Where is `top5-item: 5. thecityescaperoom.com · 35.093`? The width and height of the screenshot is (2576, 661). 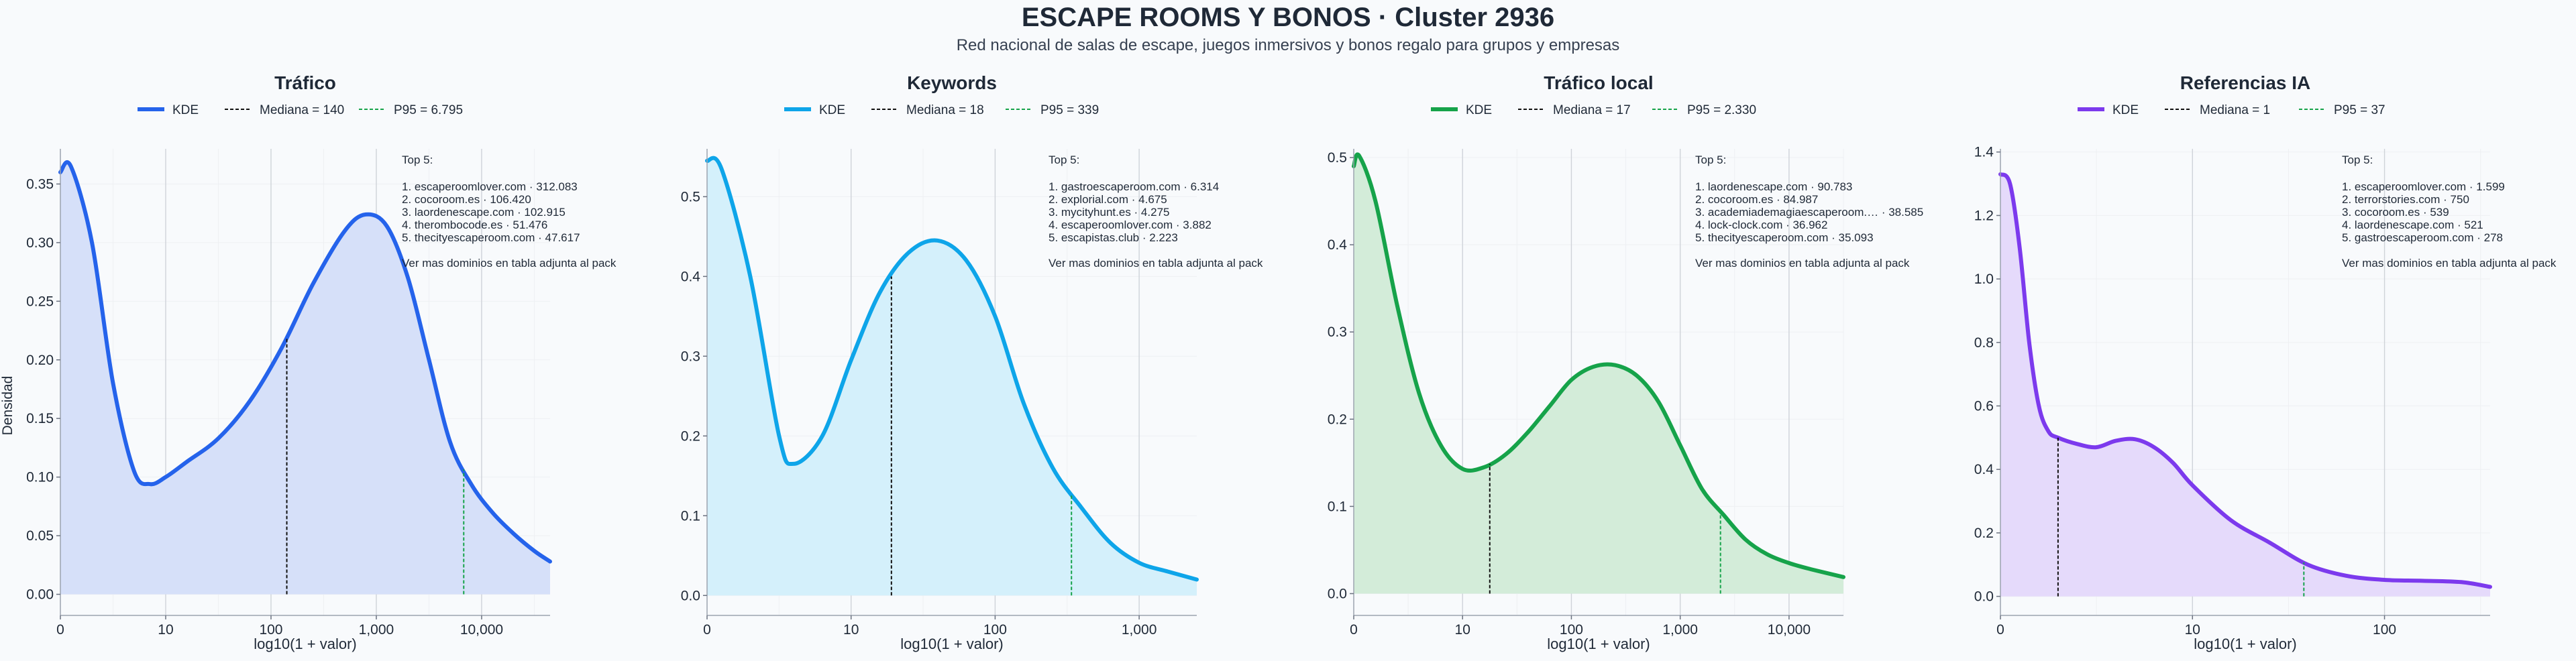
top5-item: 5. thecityescaperoom.com · 35.093 is located at coordinates (1784, 237).